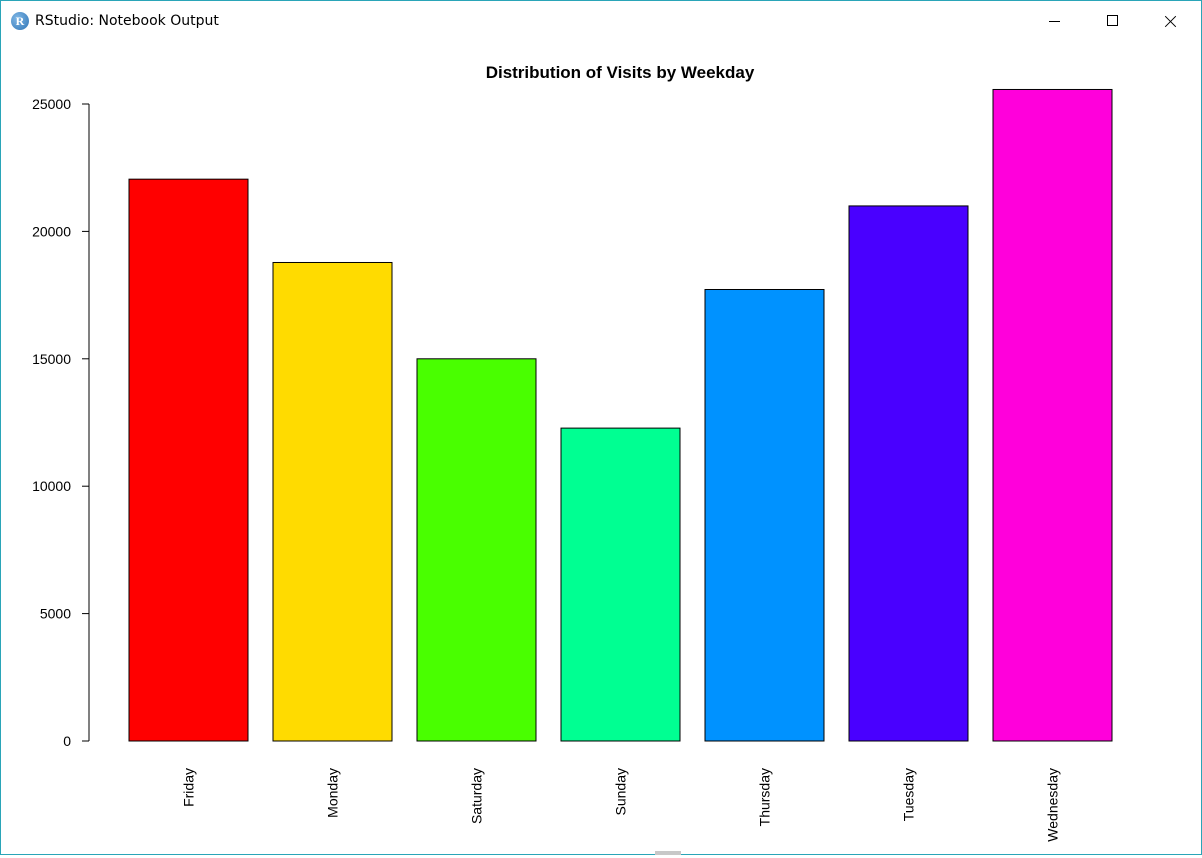  What do you see at coordinates (621, 791) in the screenshot?
I see `x-tick-label: Sunday` at bounding box center [621, 791].